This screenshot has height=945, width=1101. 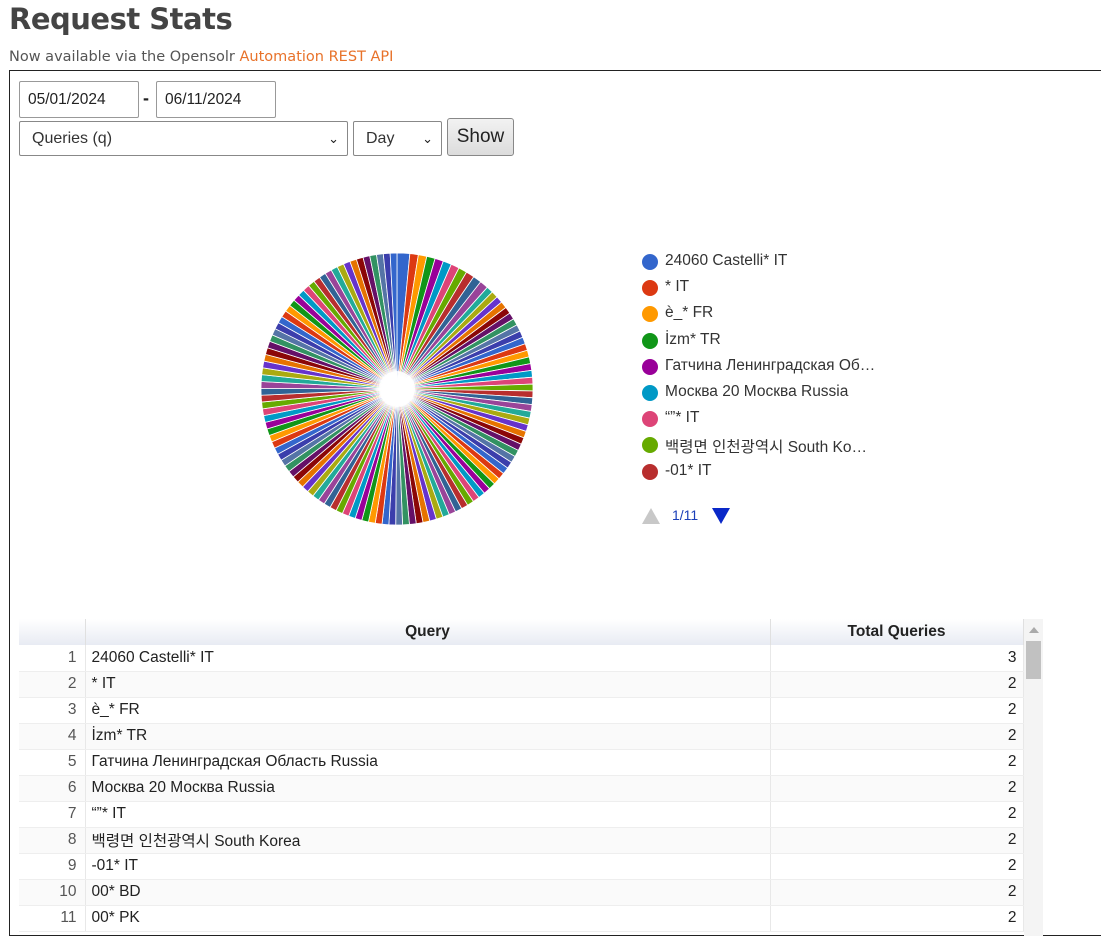 I want to click on row-index: 9, so click(x=52, y=866).